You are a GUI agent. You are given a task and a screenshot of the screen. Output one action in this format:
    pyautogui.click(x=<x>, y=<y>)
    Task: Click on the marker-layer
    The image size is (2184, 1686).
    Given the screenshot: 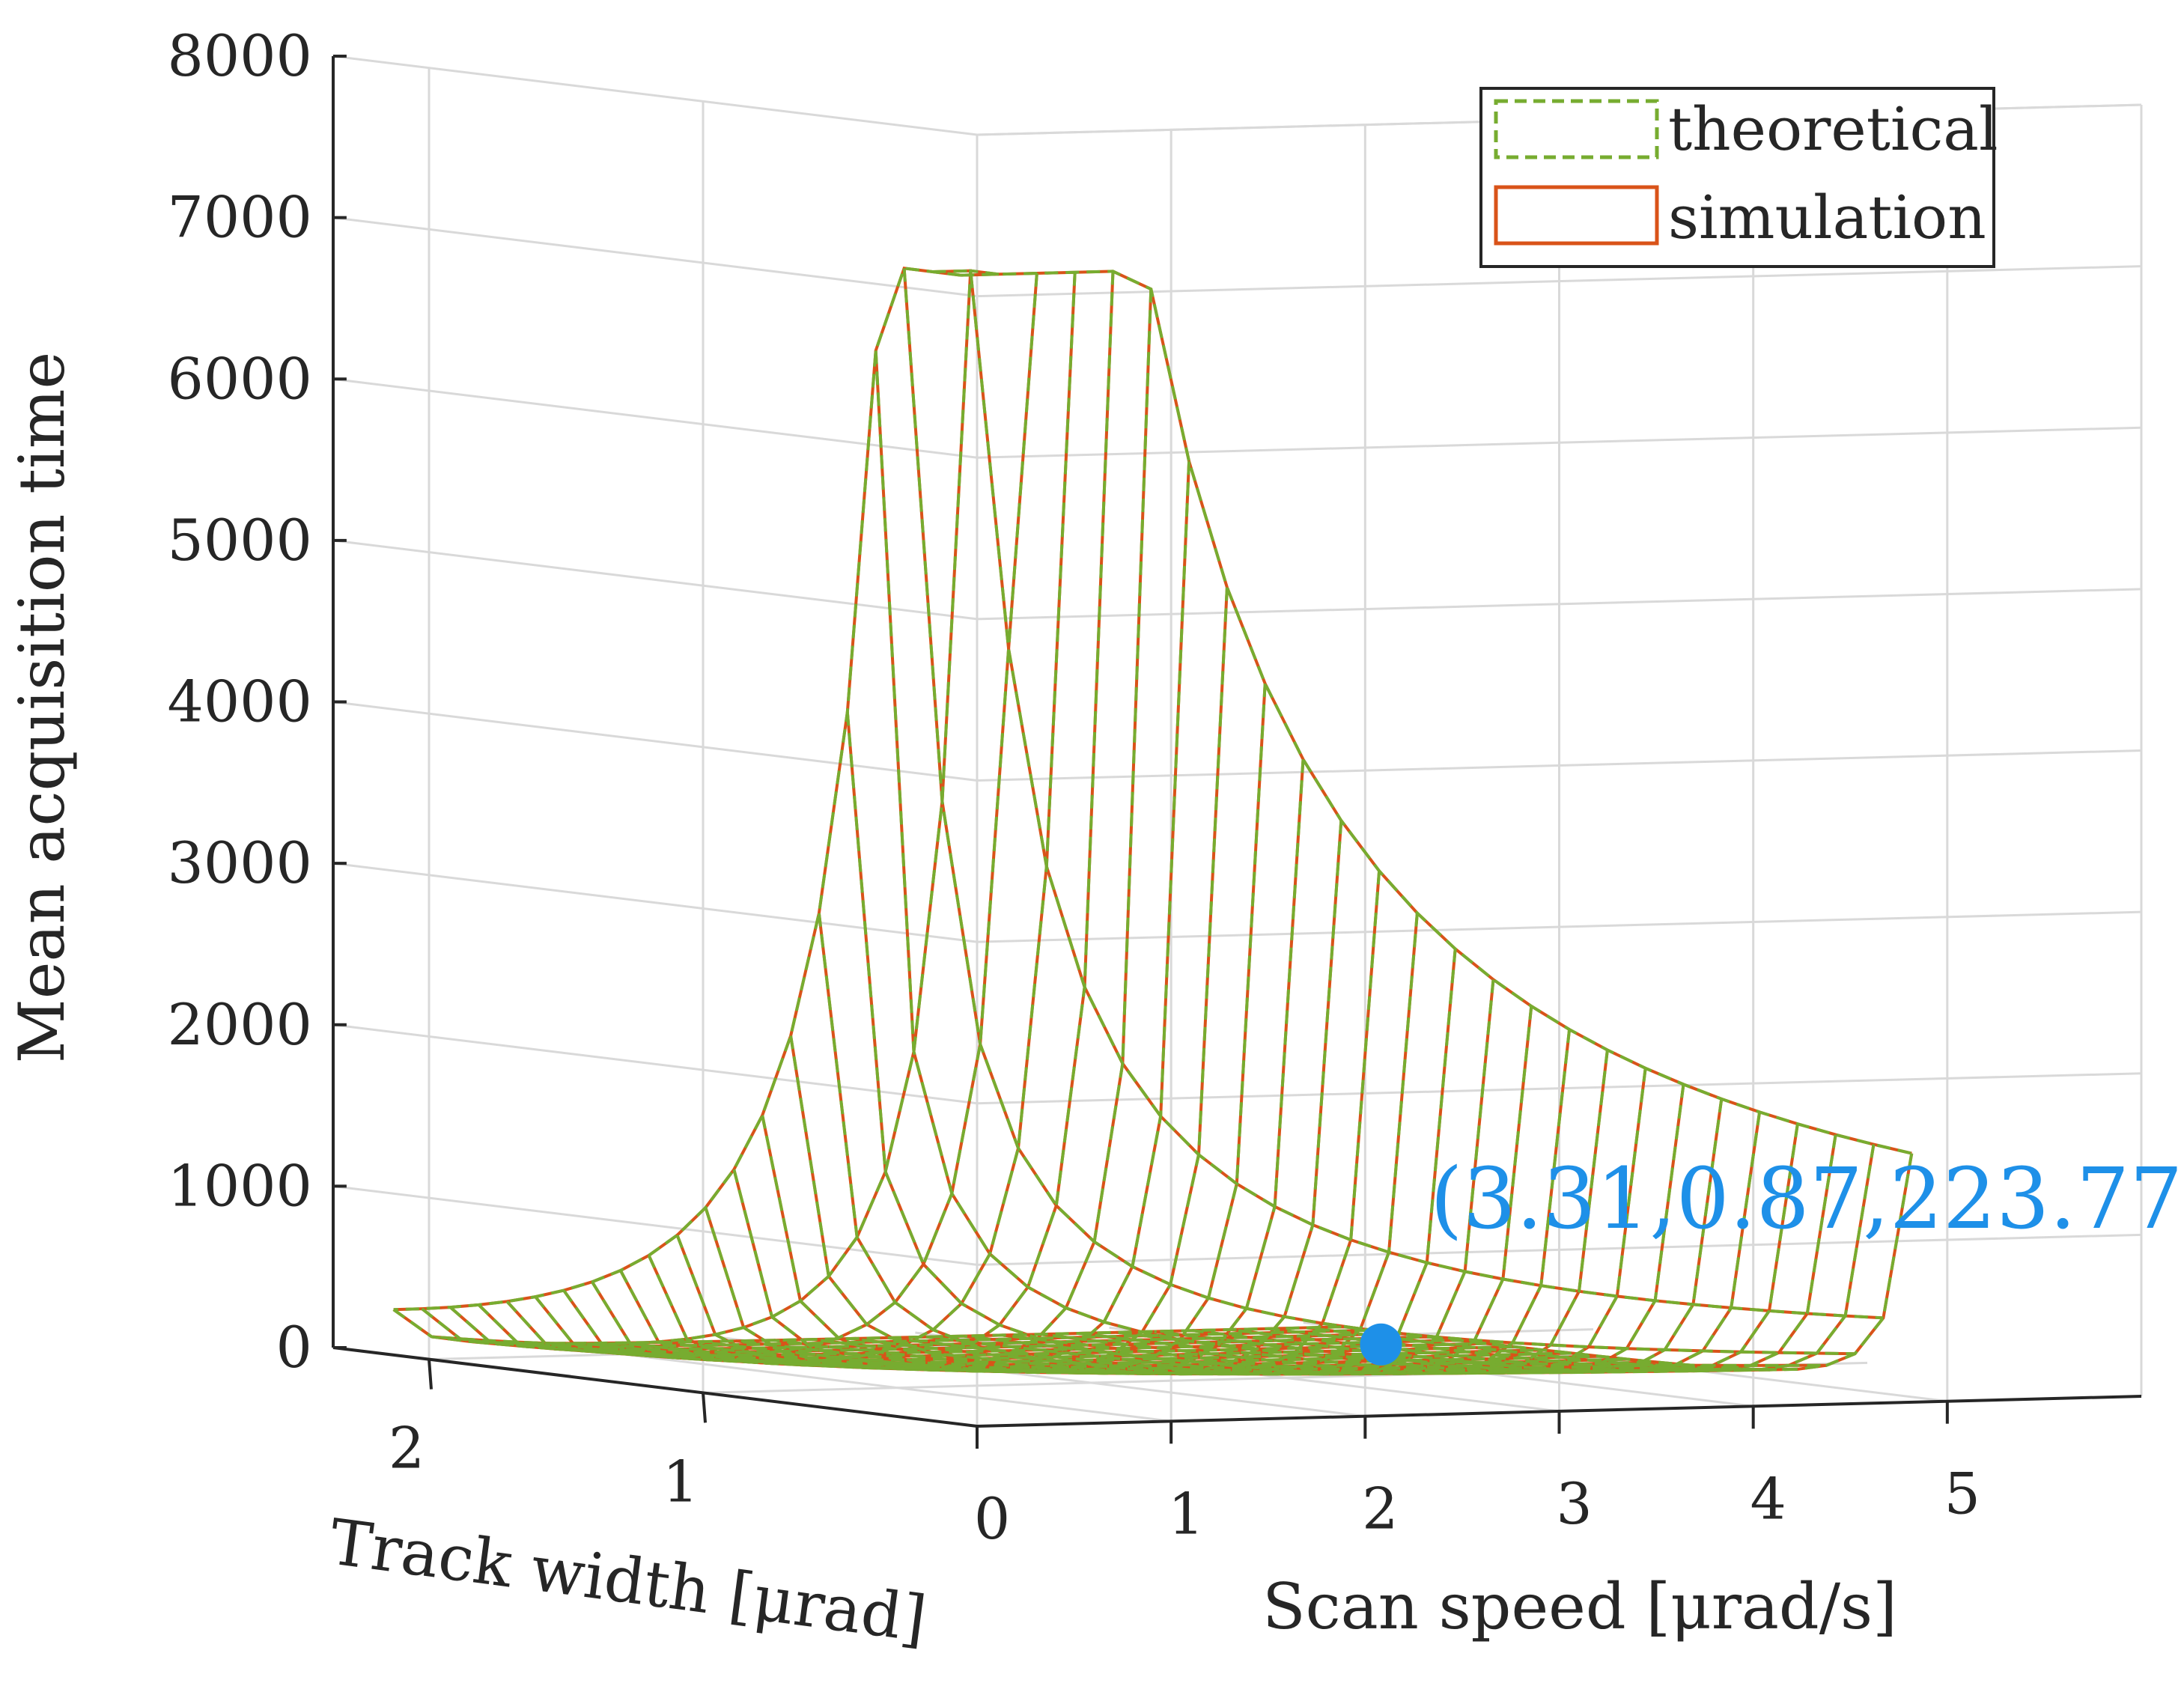 What is the action you would take?
    pyautogui.click(x=1381, y=1344)
    